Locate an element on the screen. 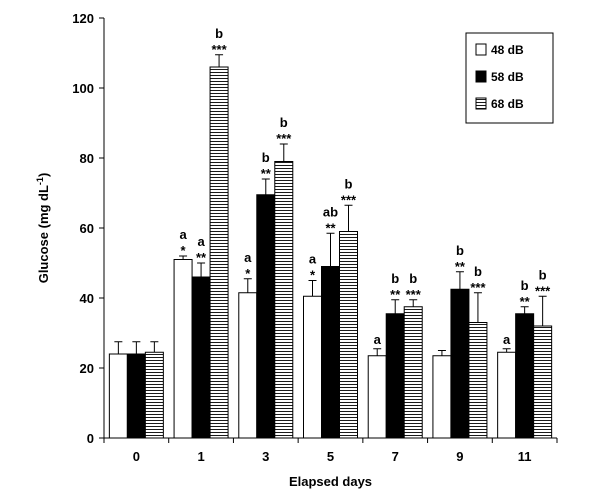 The width and height of the screenshot is (600, 501). x-axis-title: Elapsed days is located at coordinates (330, 481).